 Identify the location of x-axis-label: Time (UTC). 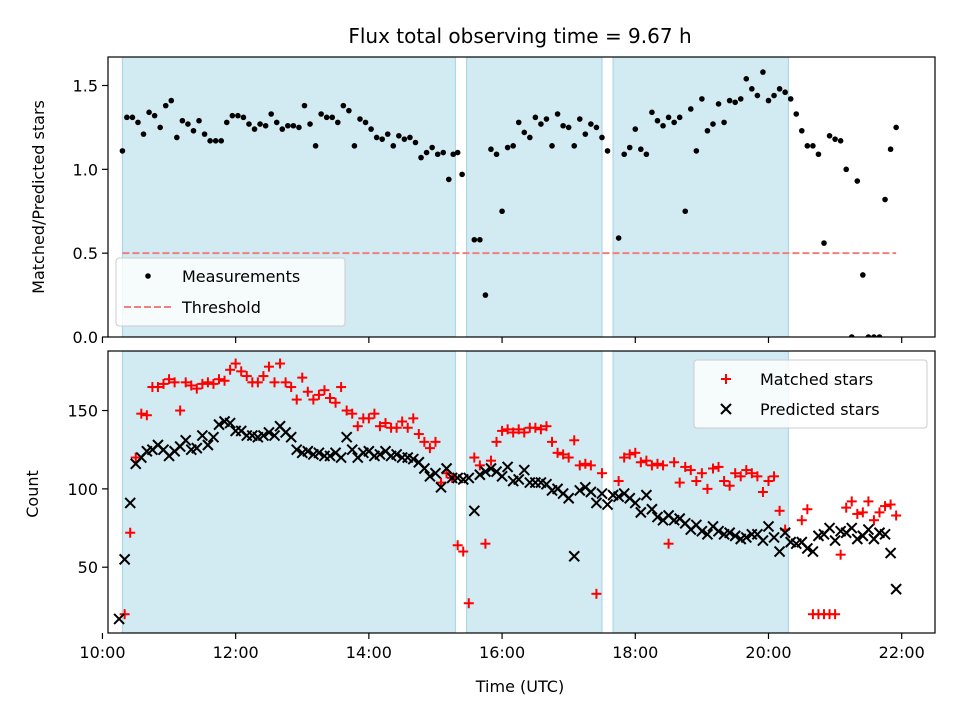
(519, 686).